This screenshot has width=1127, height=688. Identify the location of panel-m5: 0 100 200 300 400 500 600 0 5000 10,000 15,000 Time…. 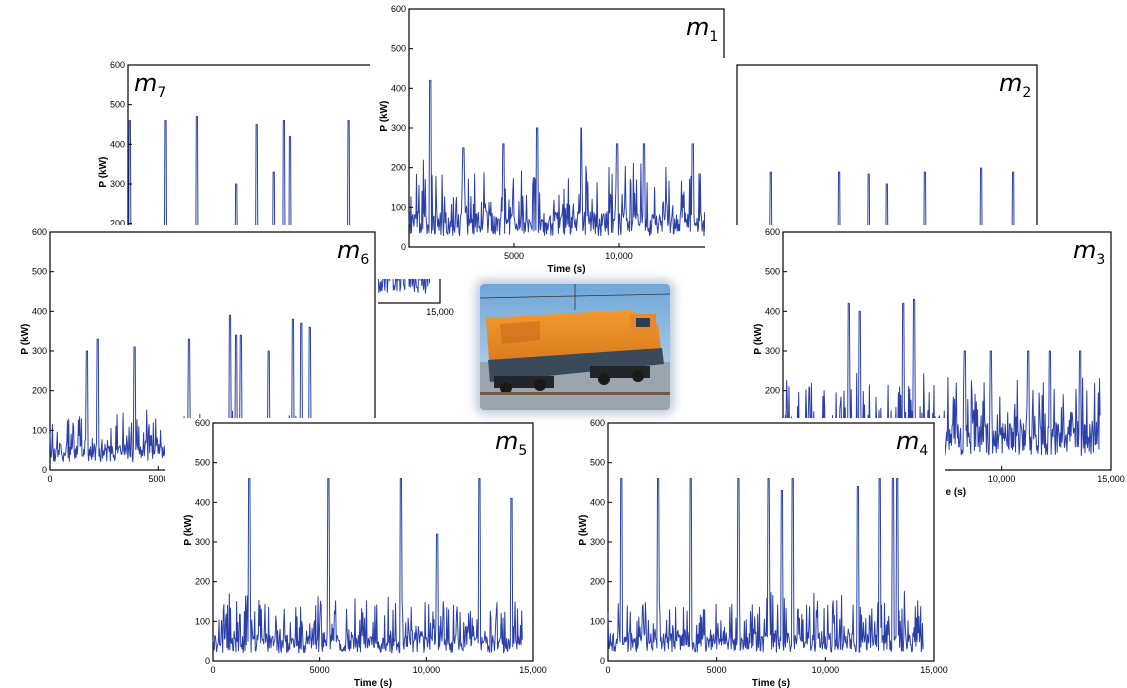
(356, 553).